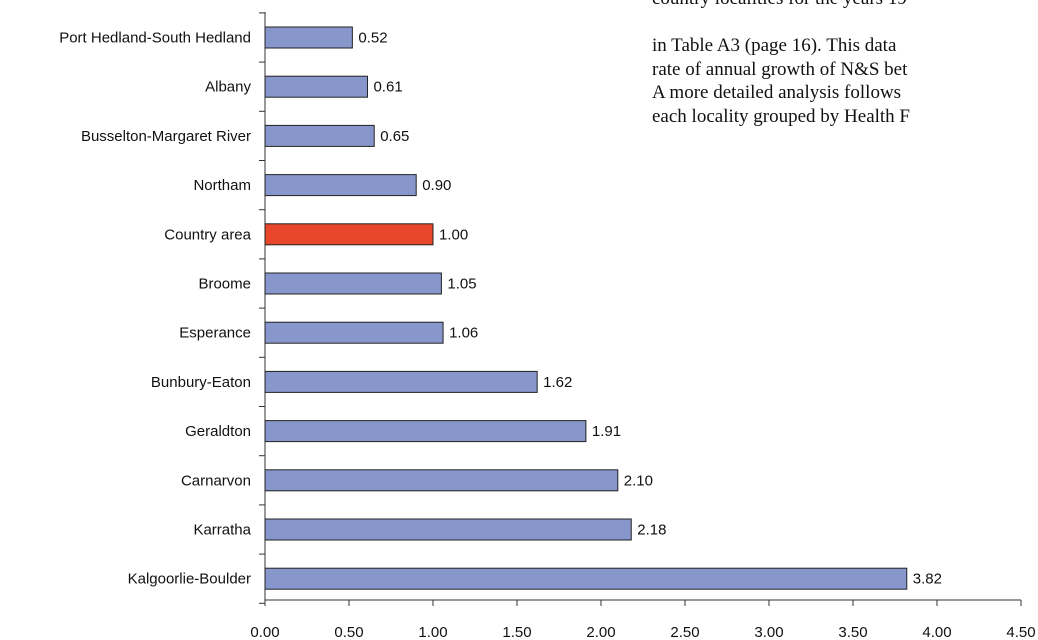 The image size is (1038, 640). Describe the element at coordinates (780, 69) in the screenshot. I see `text-line: rate of annual growth of N&S bet` at that location.